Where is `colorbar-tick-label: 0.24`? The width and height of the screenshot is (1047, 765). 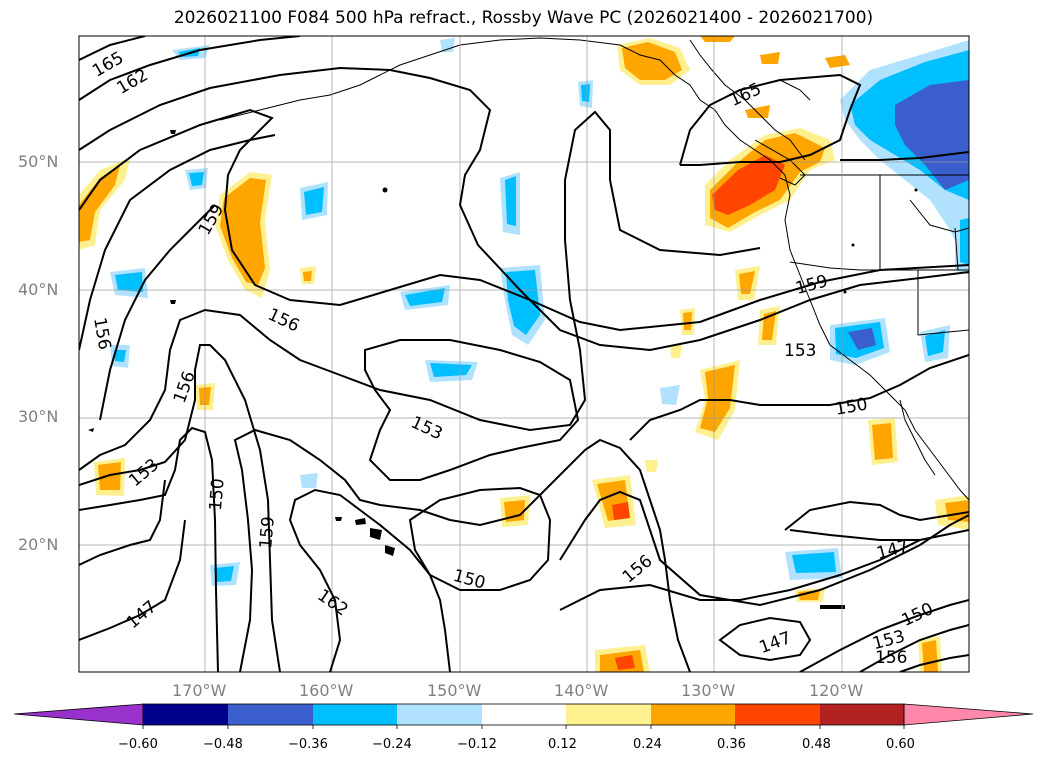
colorbar-tick-label: 0.24 is located at coordinates (647, 744).